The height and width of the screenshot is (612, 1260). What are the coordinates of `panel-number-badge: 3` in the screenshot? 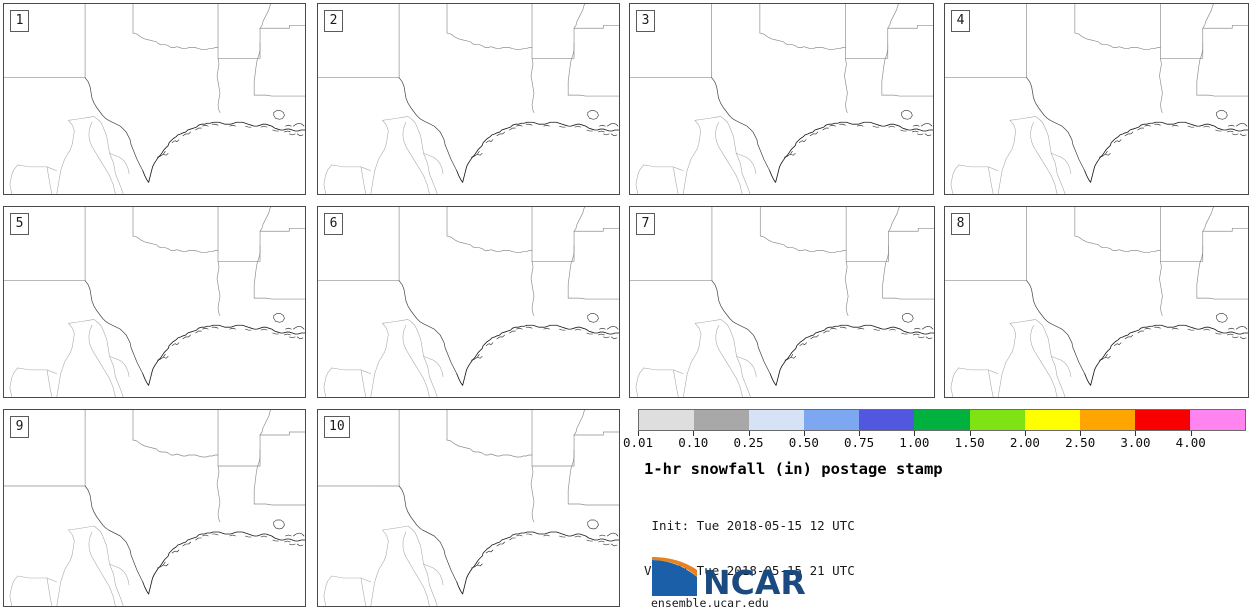 It's located at (645, 21).